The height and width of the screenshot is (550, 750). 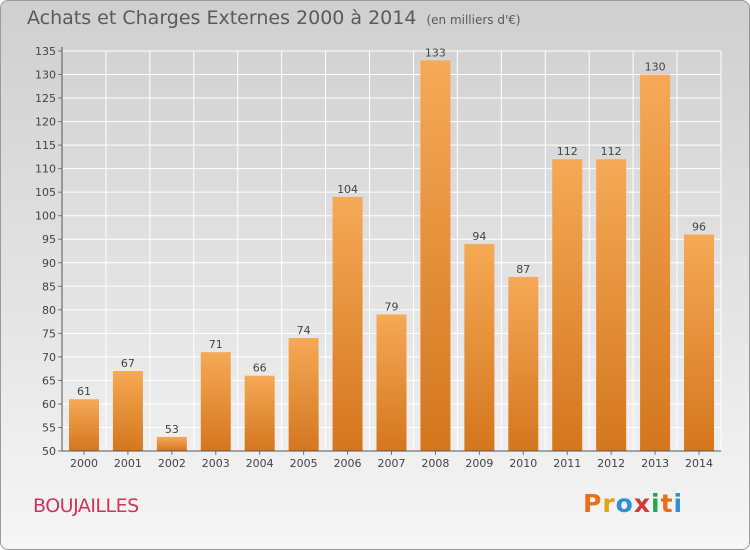 What do you see at coordinates (45, 75) in the screenshot?
I see `y-tick-label: 130` at bounding box center [45, 75].